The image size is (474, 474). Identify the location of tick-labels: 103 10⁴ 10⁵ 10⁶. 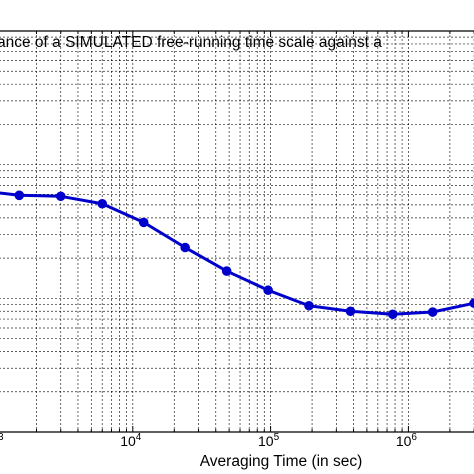
(208, 440).